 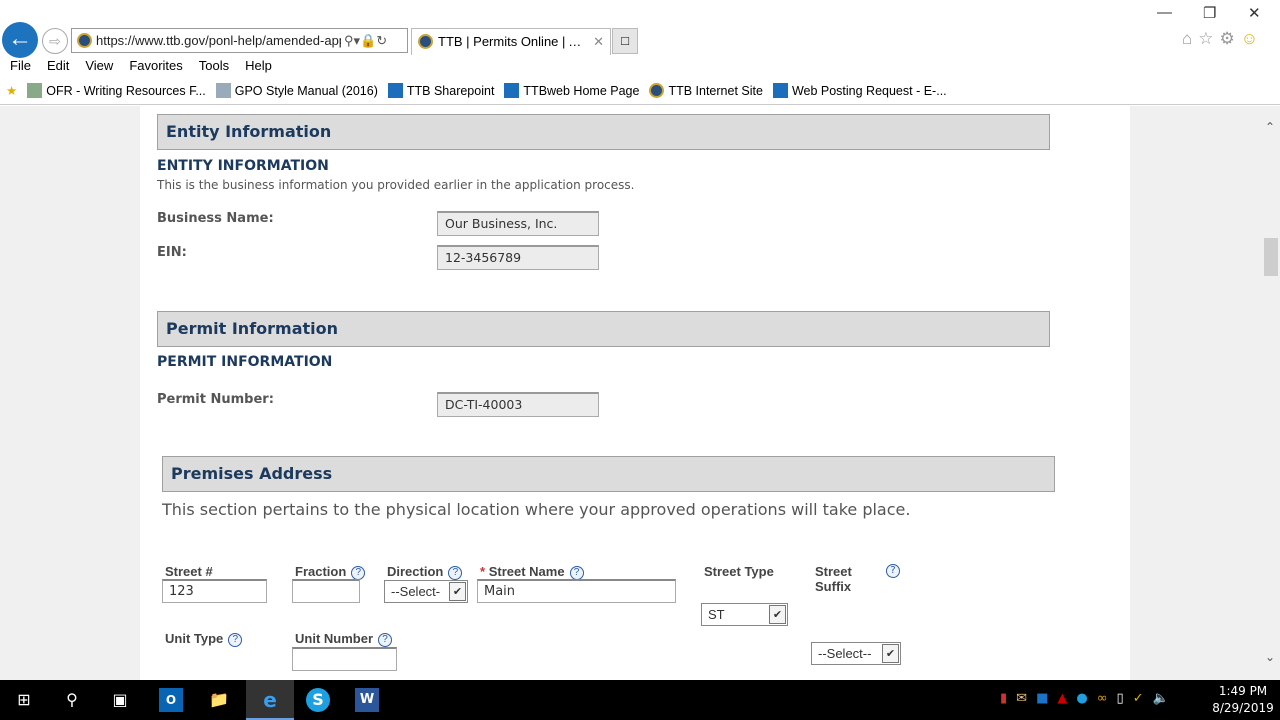 What do you see at coordinates (223, 90) in the screenshot?
I see `gpo-icon` at bounding box center [223, 90].